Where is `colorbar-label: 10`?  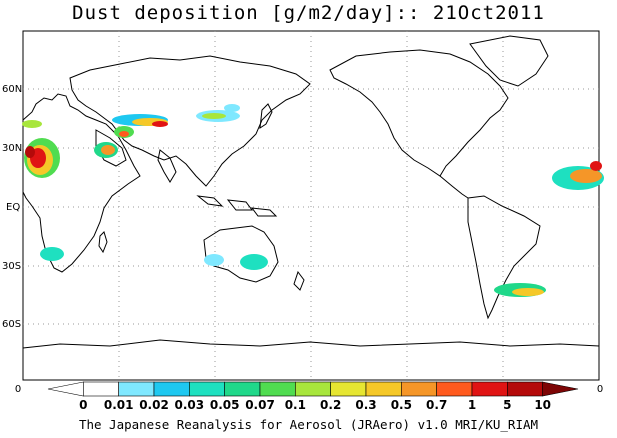
colorbar-label: 10 is located at coordinates (542, 405).